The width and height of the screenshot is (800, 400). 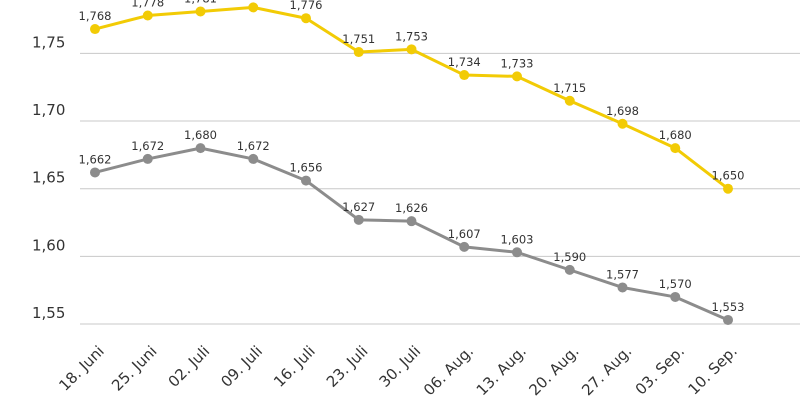 What do you see at coordinates (728, 176) in the screenshot?
I see `data-label: 1,650` at bounding box center [728, 176].